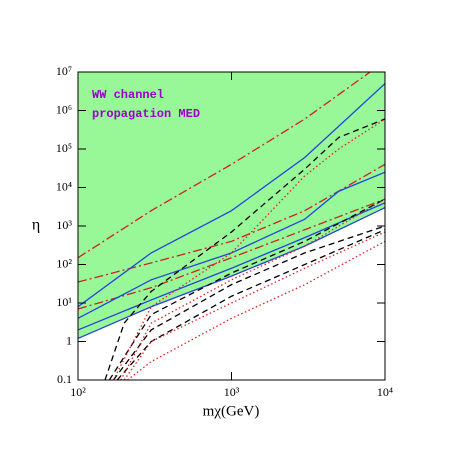 This screenshot has width=457, height=457. I want to click on annotation: propagation MED, so click(146, 114).